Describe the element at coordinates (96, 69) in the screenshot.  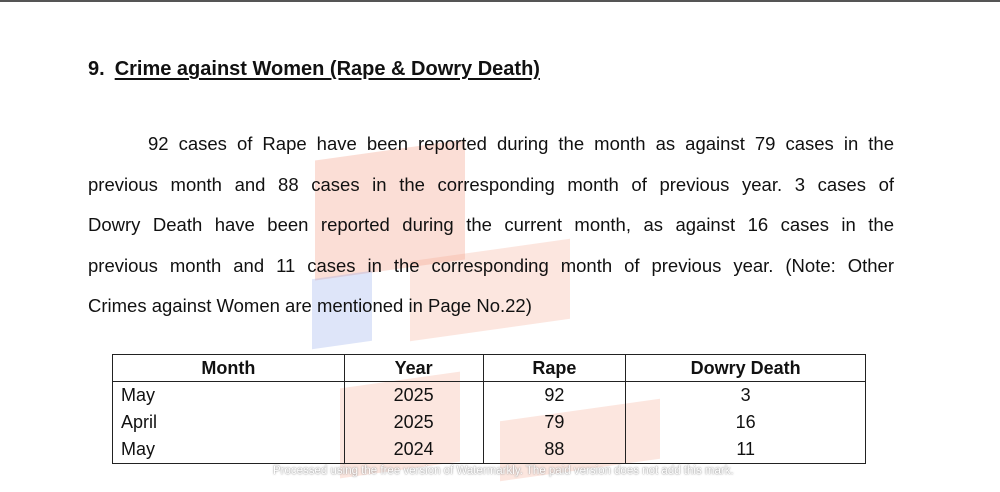
I see `section-number: 9.` at that location.